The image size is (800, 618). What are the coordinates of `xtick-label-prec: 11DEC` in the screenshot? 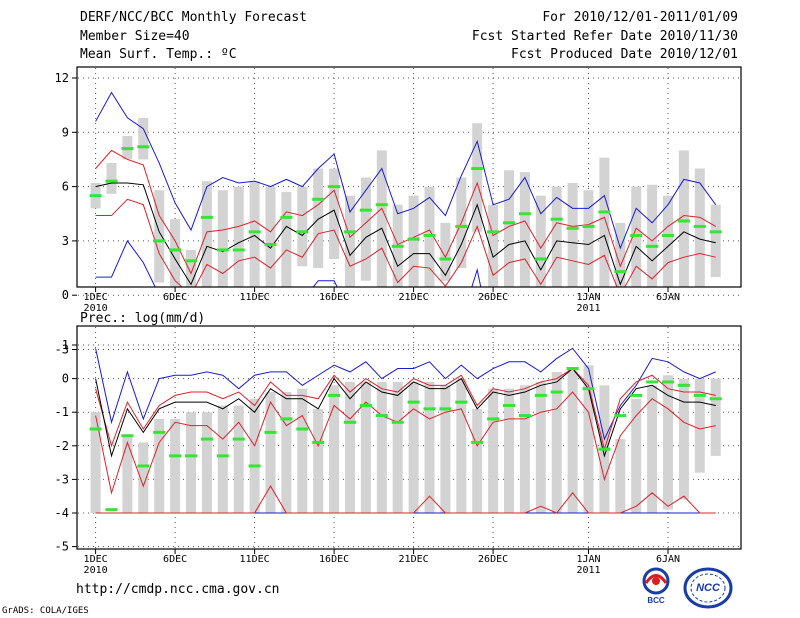 It's located at (255, 559).